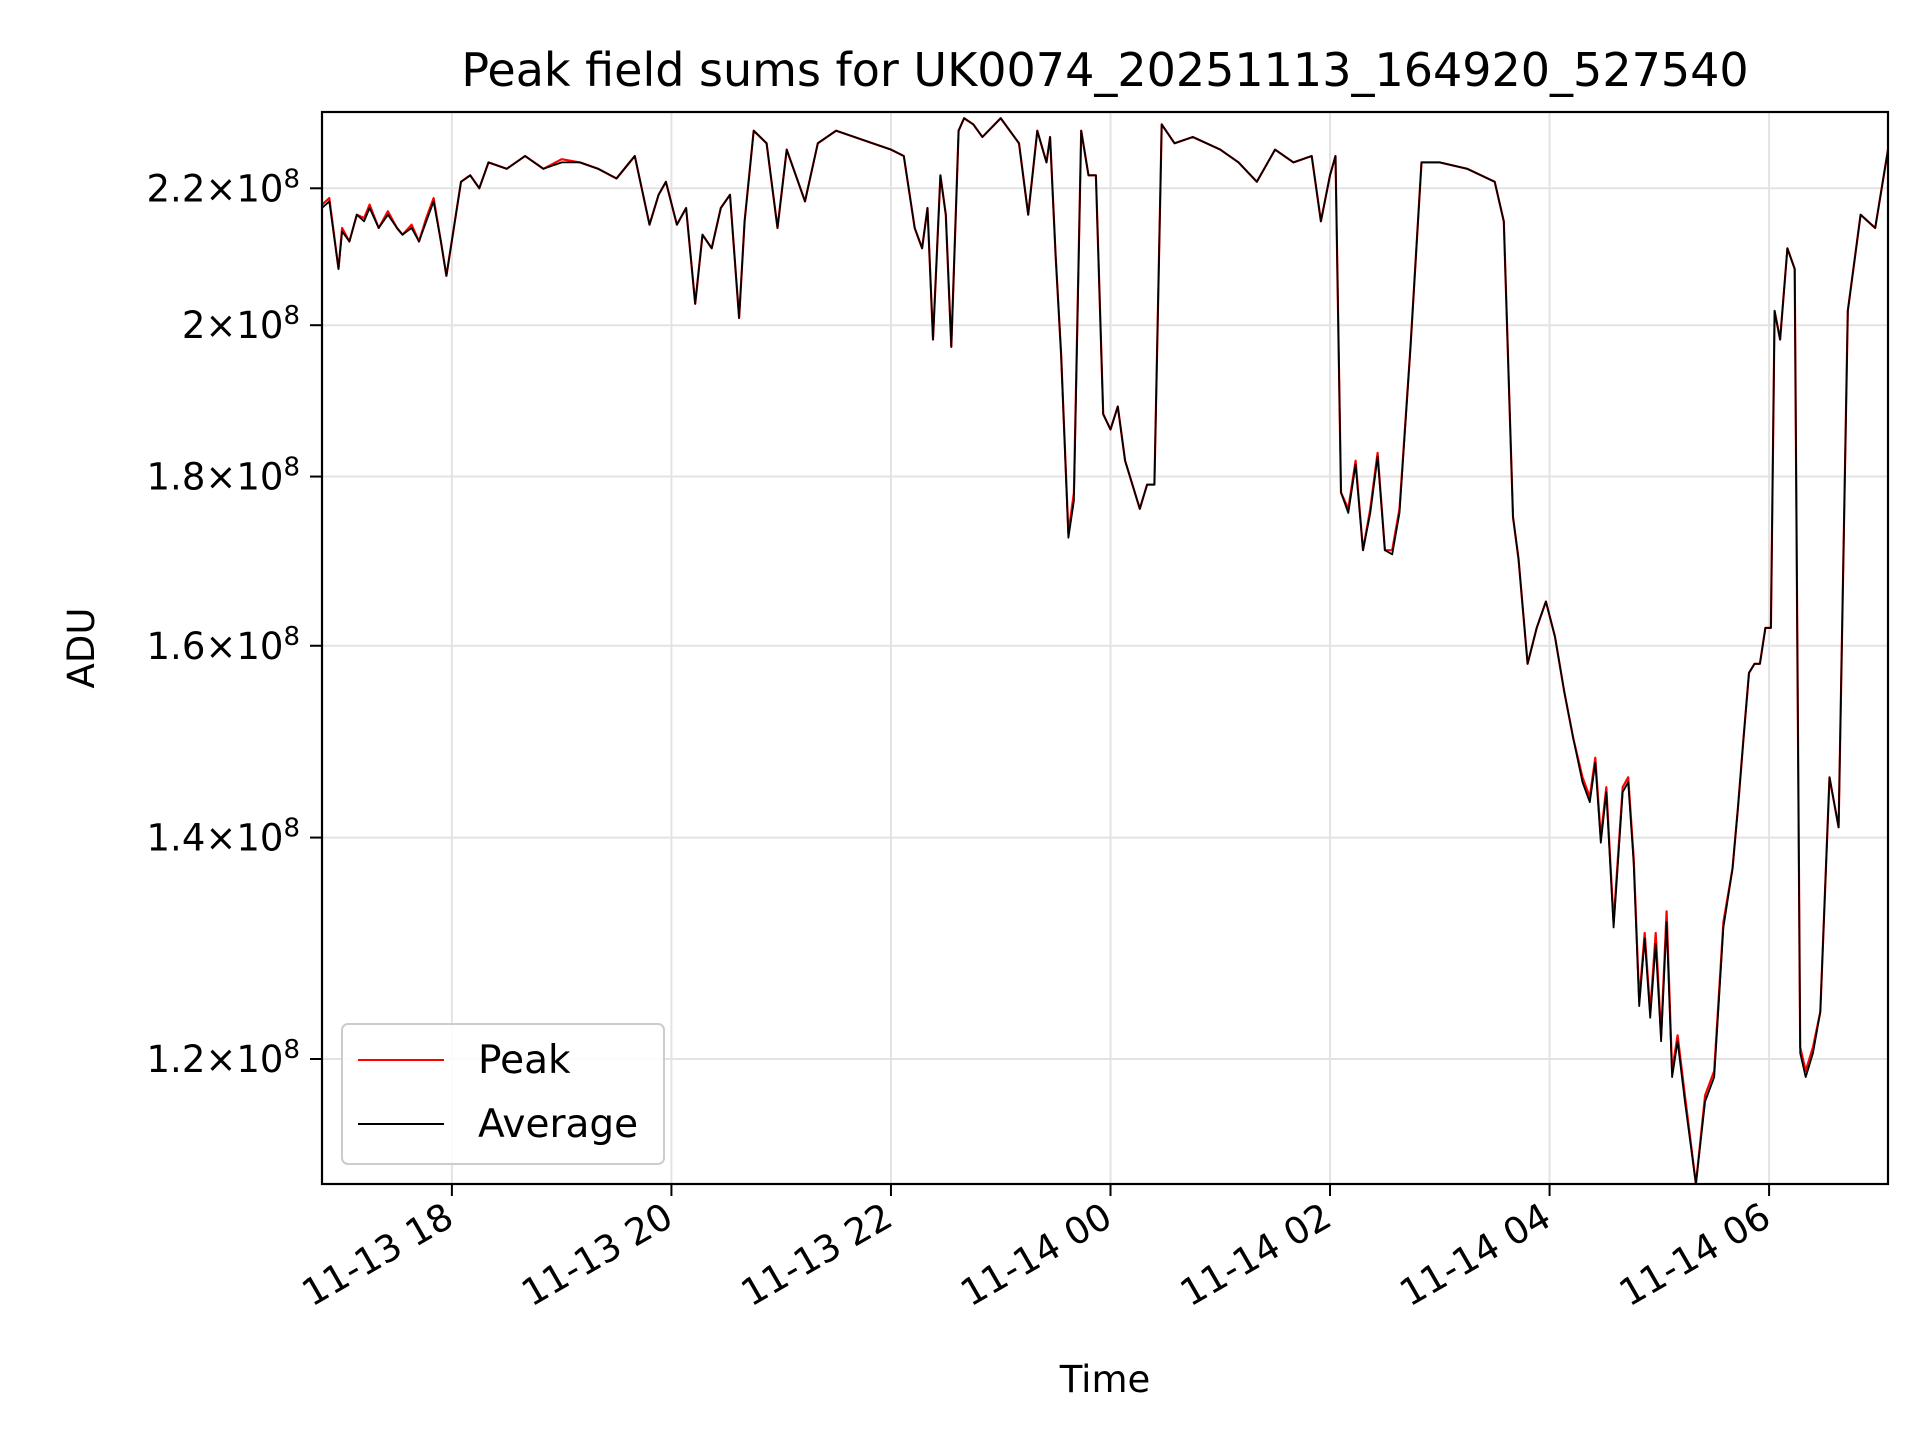  What do you see at coordinates (378, 1255) in the screenshot?
I see `x-tick-label: 11-13 18` at bounding box center [378, 1255].